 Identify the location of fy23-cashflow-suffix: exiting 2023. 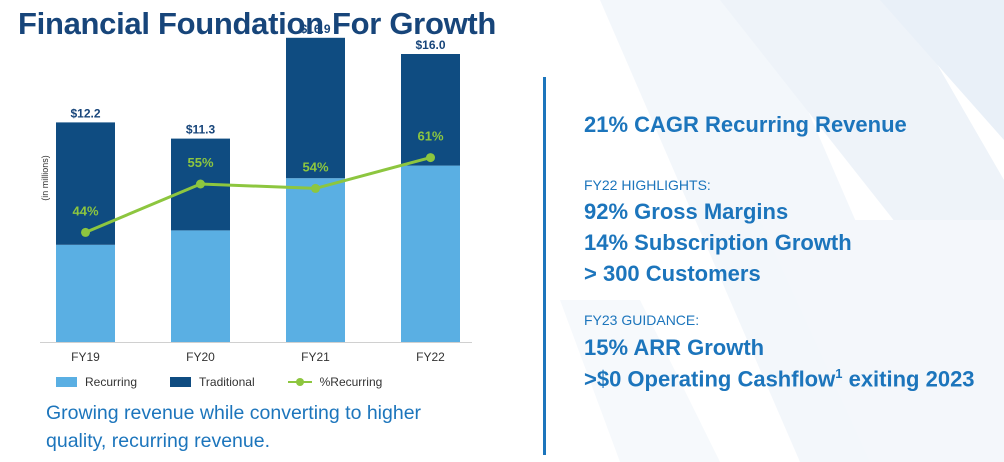
(908, 379).